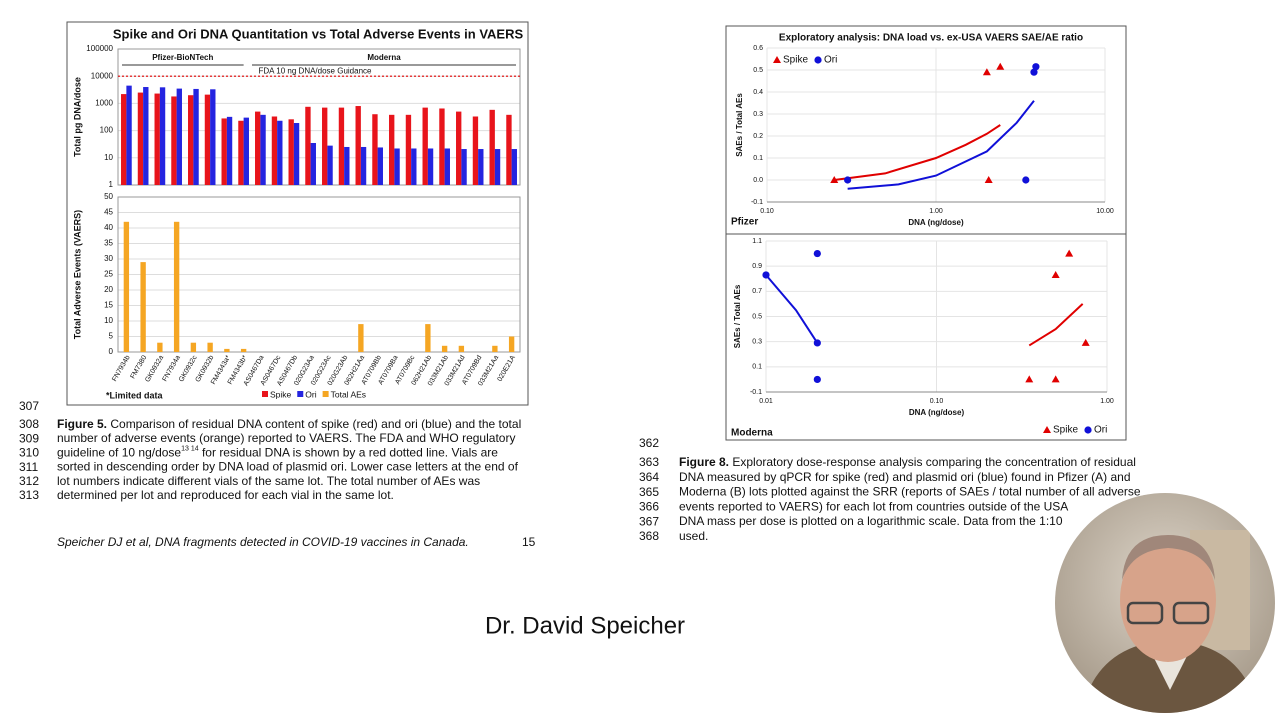  What do you see at coordinates (29, 453) in the screenshot?
I see `line-number: 310` at bounding box center [29, 453].